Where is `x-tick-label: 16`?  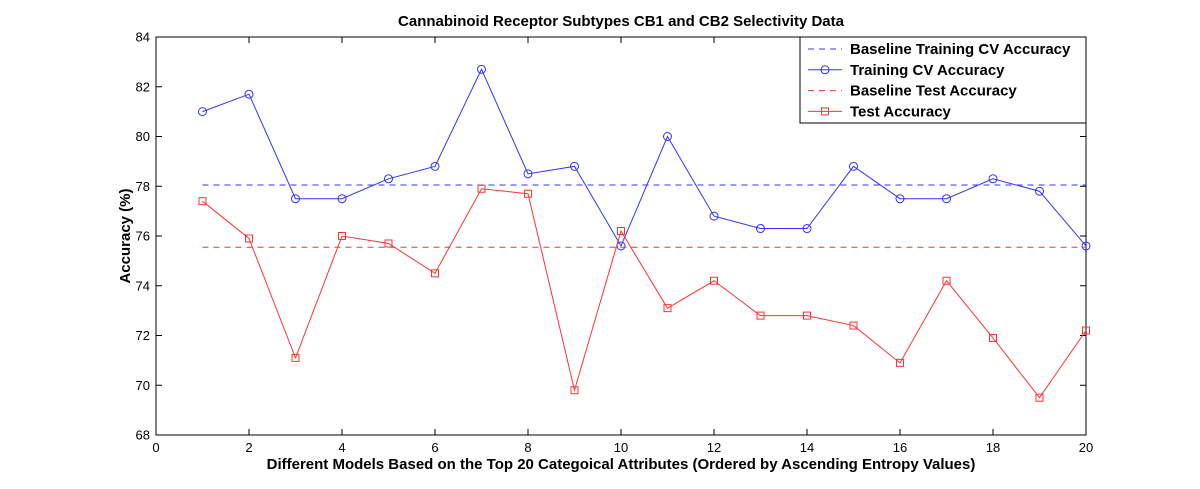 x-tick-label: 16 is located at coordinates (900, 447).